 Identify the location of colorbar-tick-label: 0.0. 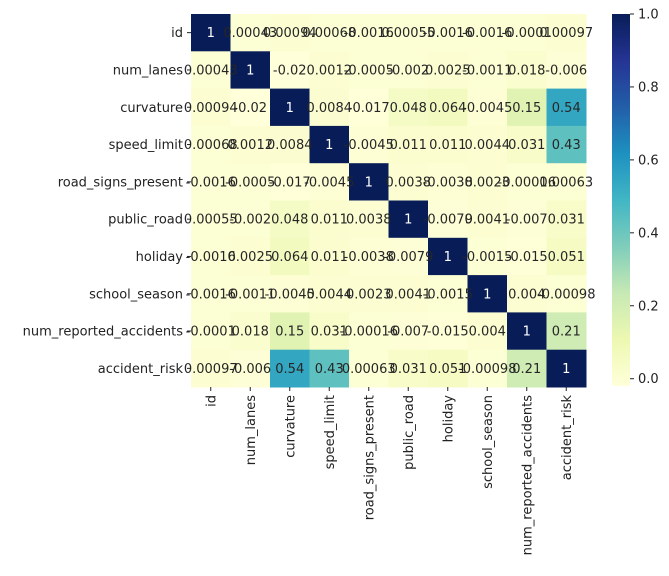
(648, 379).